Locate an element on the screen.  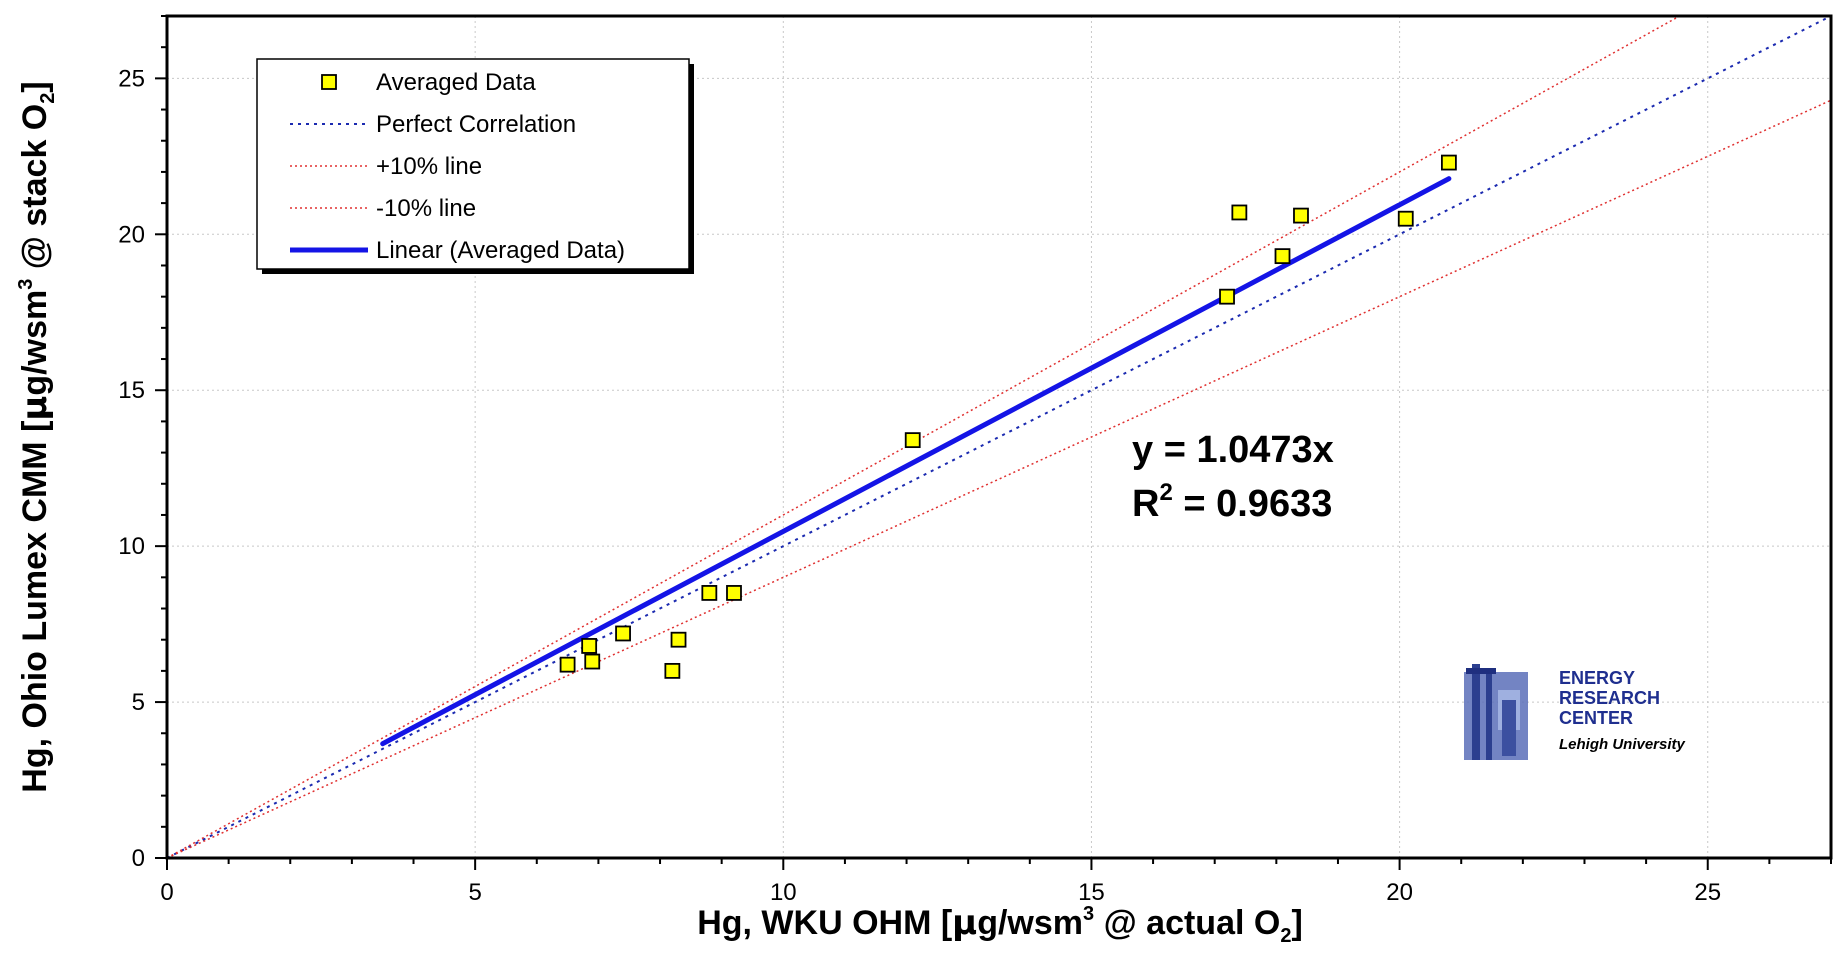
y-tick-label: 5 is located at coordinates (138, 702).